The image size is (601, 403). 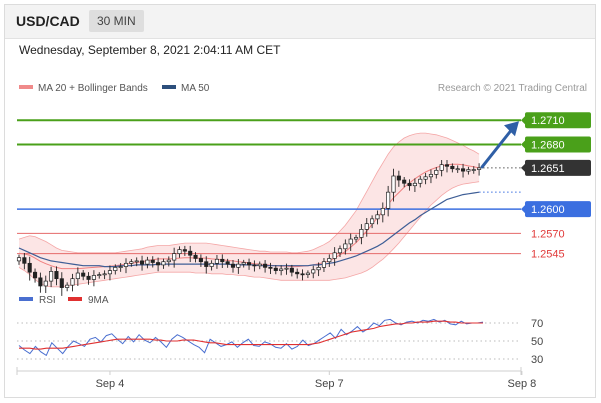 What do you see at coordinates (276, 378) in the screenshot?
I see `x-axis: Sep 4 Sep 7 Sep 8` at bounding box center [276, 378].